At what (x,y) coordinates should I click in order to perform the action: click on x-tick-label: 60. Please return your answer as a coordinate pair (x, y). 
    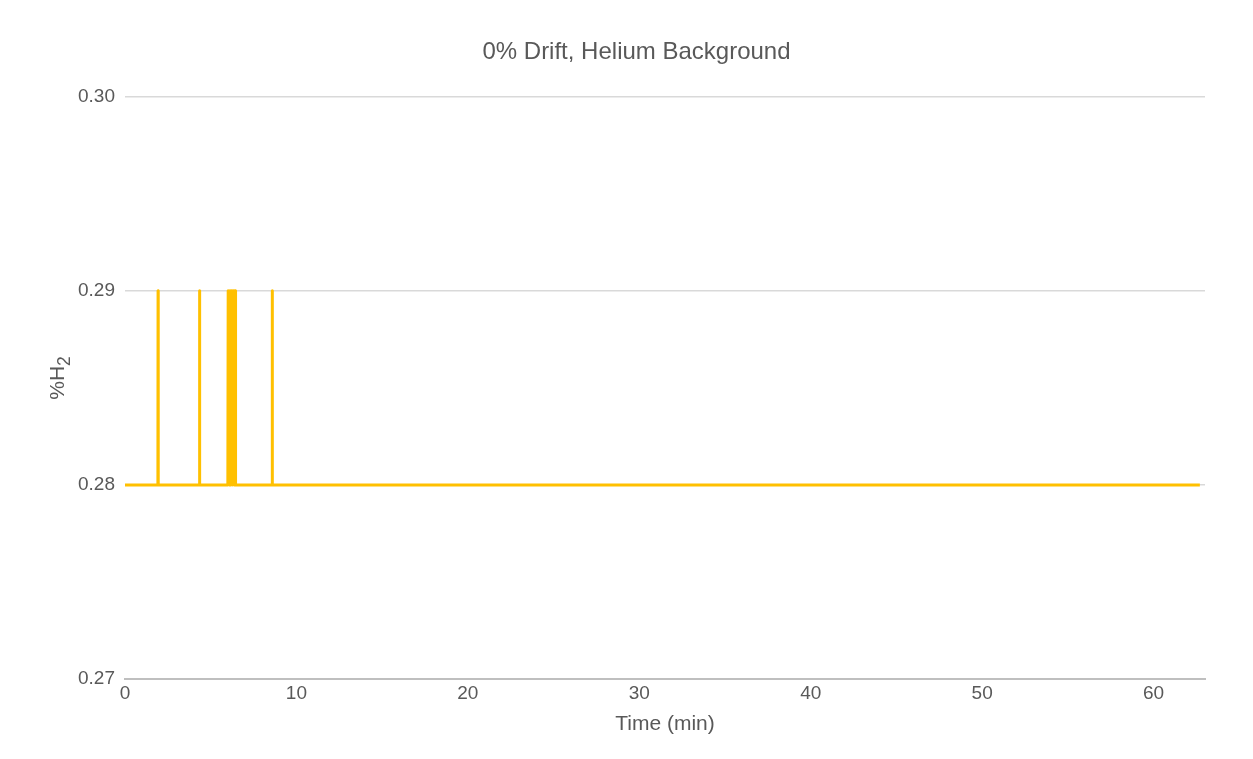
    Looking at the image, I should click on (1154, 692).